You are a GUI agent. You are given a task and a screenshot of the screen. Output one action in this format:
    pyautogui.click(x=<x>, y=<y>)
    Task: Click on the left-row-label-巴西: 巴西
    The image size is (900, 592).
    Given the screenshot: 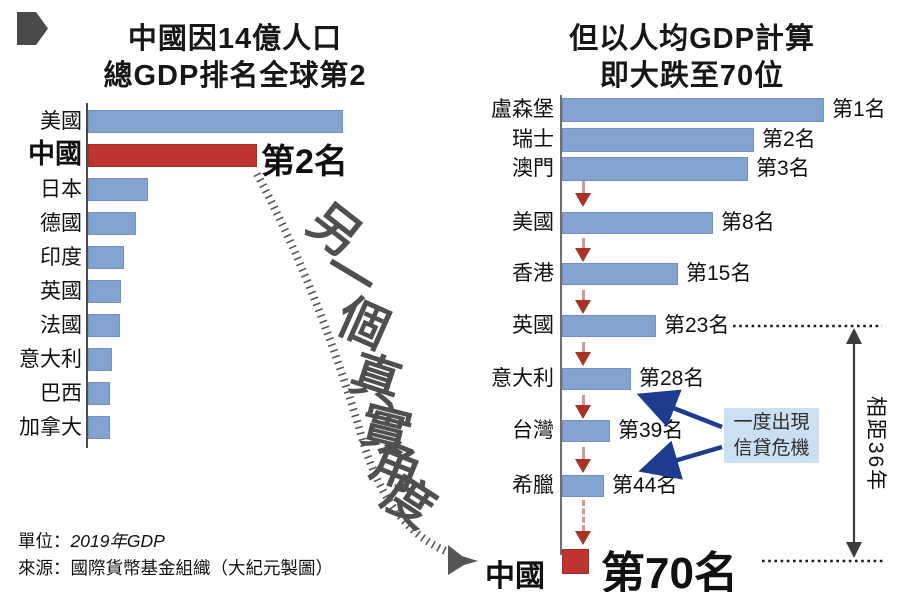 What is the action you would take?
    pyautogui.click(x=61, y=393)
    